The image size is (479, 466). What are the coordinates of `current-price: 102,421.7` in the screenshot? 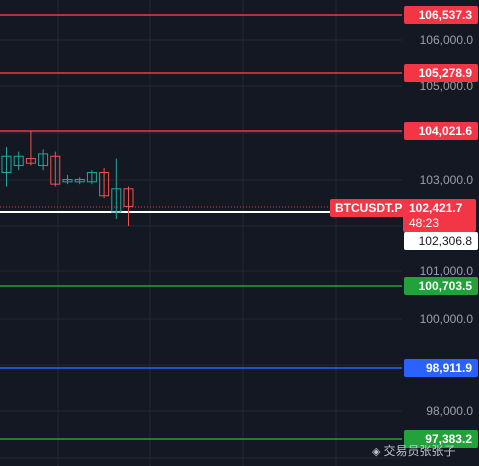 It's located at (436, 208).